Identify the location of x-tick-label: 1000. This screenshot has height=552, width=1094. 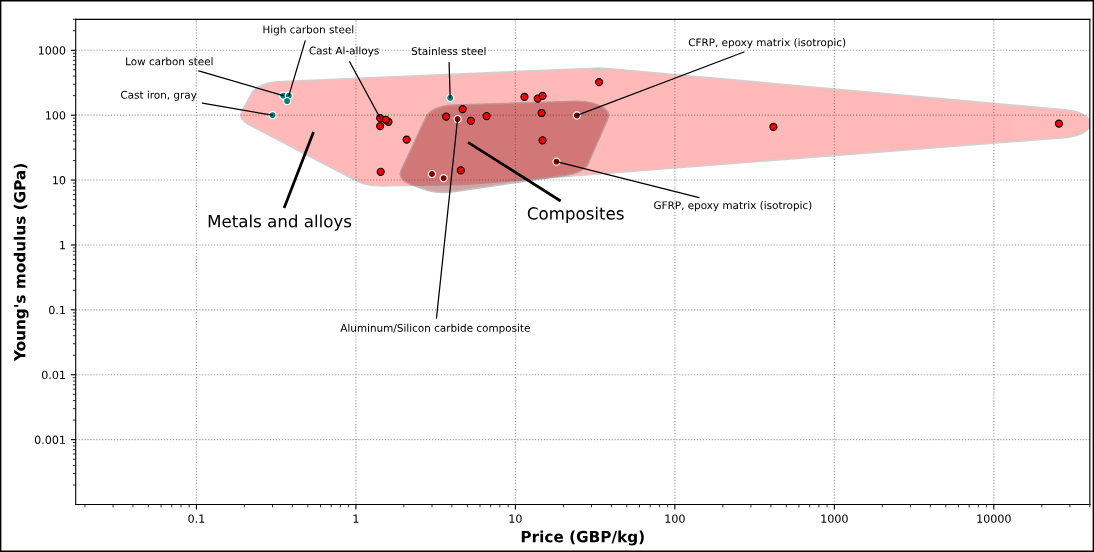
(834, 518).